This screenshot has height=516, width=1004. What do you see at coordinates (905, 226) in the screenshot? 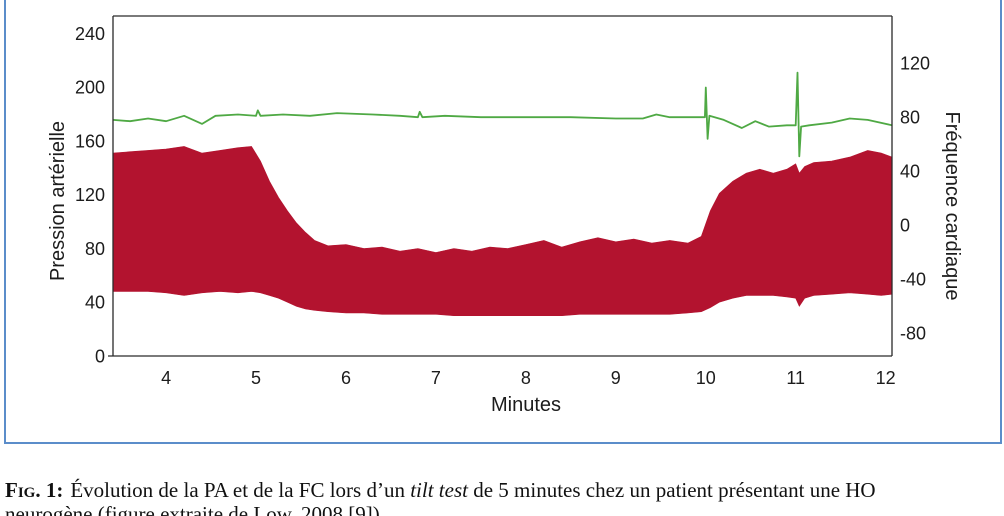
I see `y-right-tick-label: 0` at bounding box center [905, 226].